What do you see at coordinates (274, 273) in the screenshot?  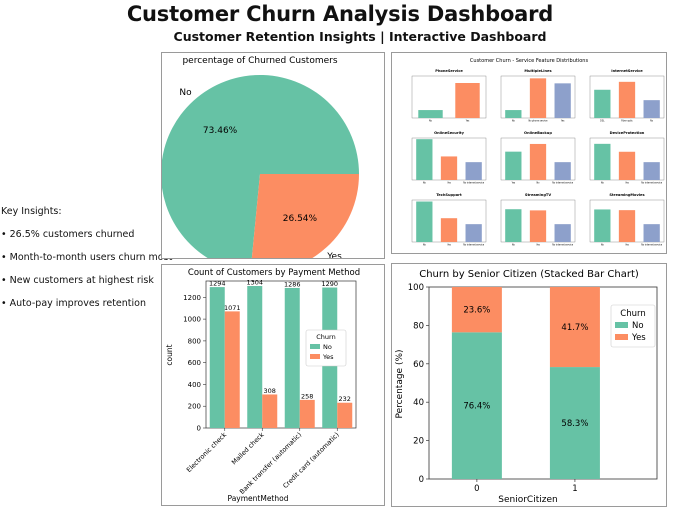 I see `payment-title: Count of Customers by Payment Method` at bounding box center [274, 273].